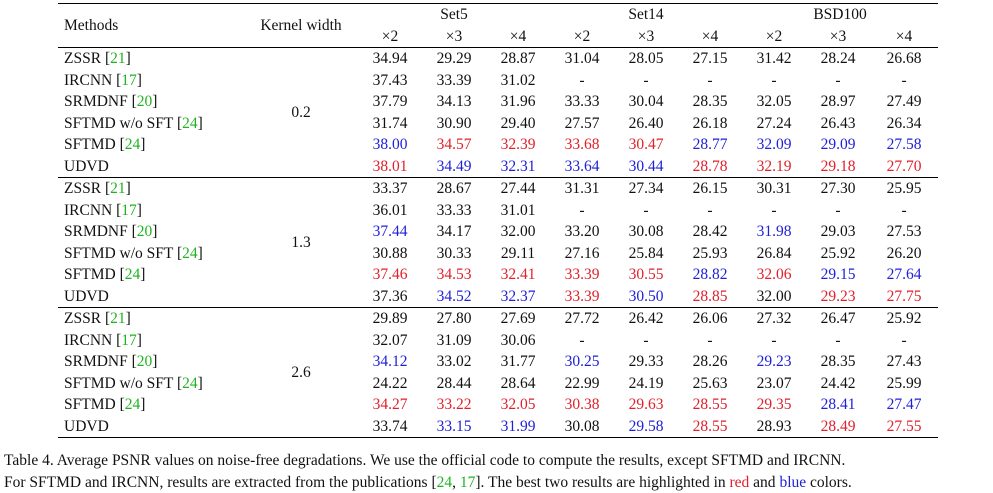 The width and height of the screenshot is (993, 493). Describe the element at coordinates (774, 361) in the screenshot. I see `psnr-value-cell: 29.23` at that location.